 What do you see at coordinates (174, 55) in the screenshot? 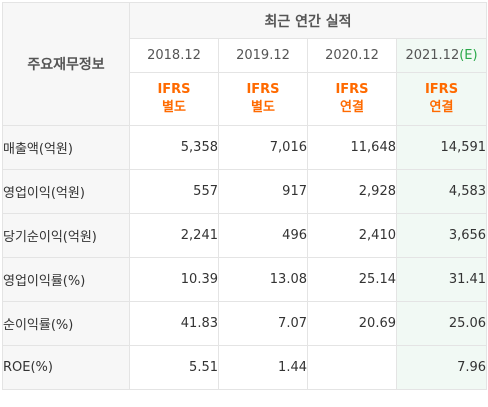
I see `period-2018: 2018.12` at bounding box center [174, 55].